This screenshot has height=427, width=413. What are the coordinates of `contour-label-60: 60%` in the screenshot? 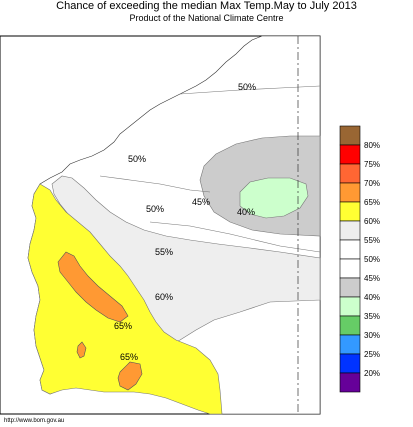 It's located at (164, 297).